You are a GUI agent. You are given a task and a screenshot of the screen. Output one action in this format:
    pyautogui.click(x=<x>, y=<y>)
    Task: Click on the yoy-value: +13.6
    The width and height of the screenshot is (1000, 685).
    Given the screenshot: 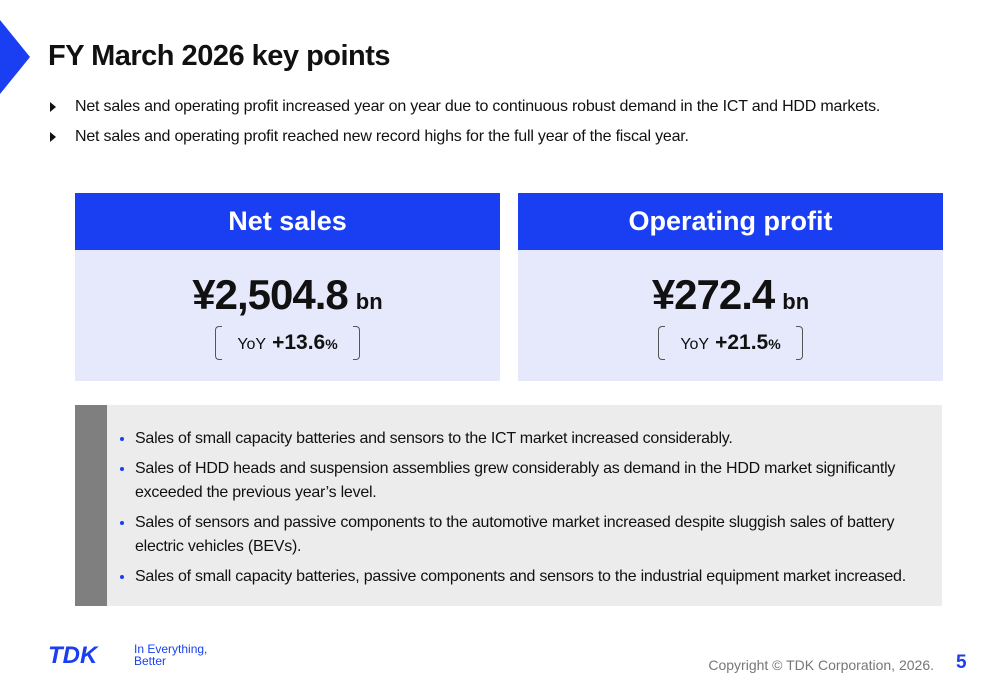 What is the action you would take?
    pyautogui.click(x=299, y=342)
    